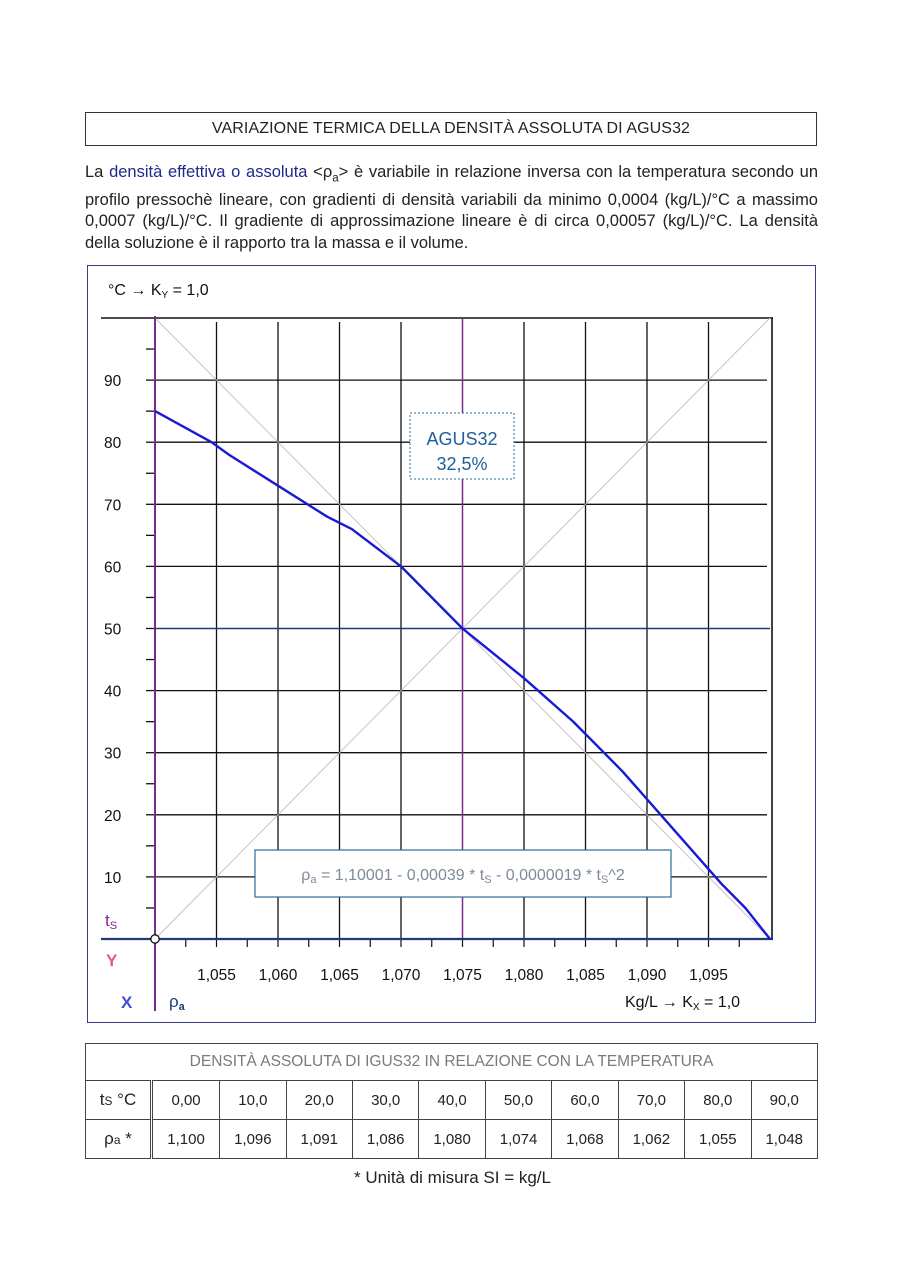 This screenshot has width=905, height=1280. What do you see at coordinates (718, 1100) in the screenshot?
I see `table-cell-temperature: 80,0` at bounding box center [718, 1100].